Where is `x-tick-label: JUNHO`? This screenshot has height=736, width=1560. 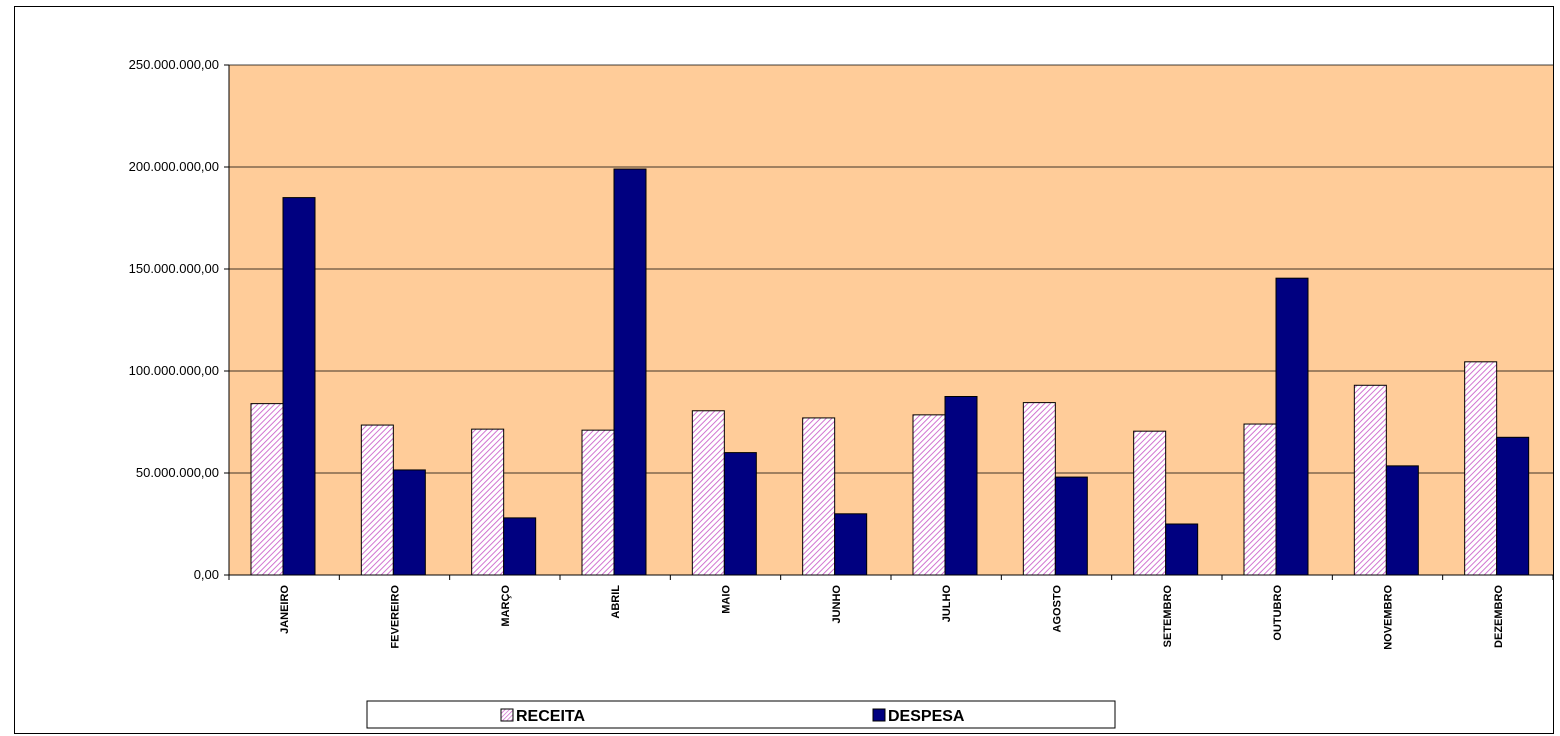 x-tick-label: JUNHO is located at coordinates (837, 604).